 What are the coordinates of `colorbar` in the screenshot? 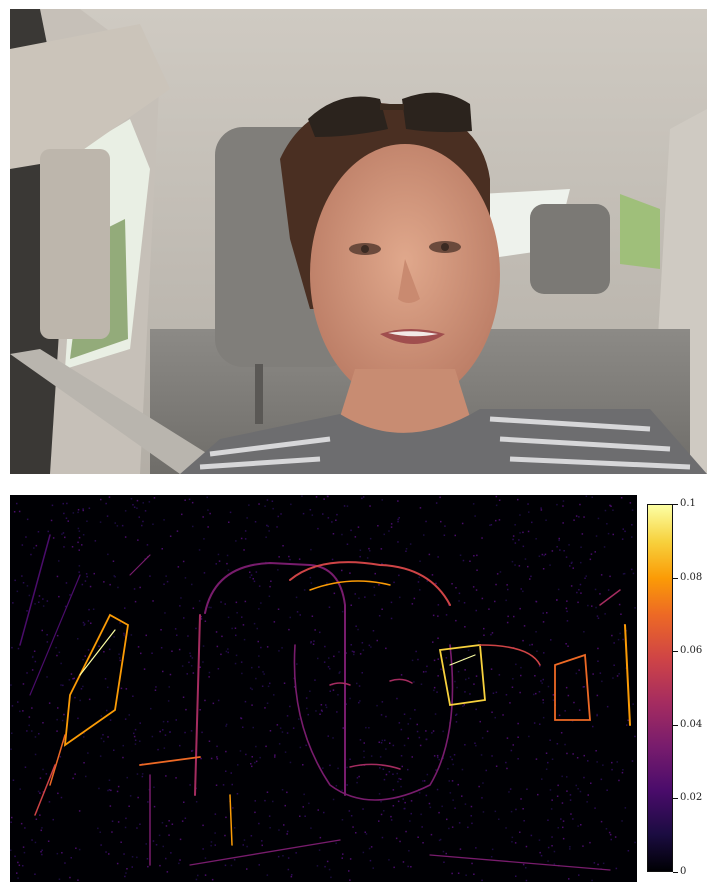 It's located at (660, 688).